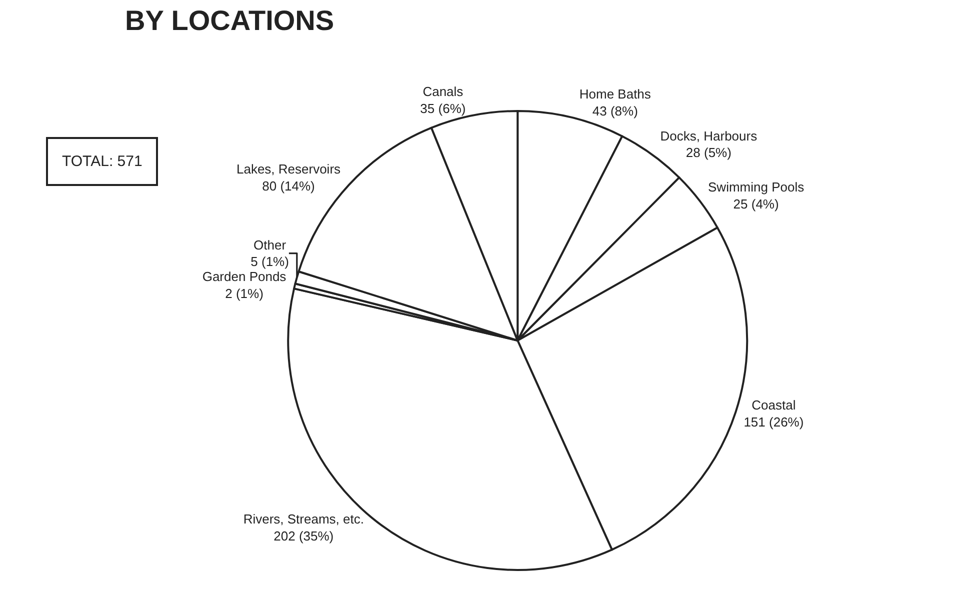 This screenshot has width=962, height=590. I want to click on data-label: 35 (6%), so click(443, 108).